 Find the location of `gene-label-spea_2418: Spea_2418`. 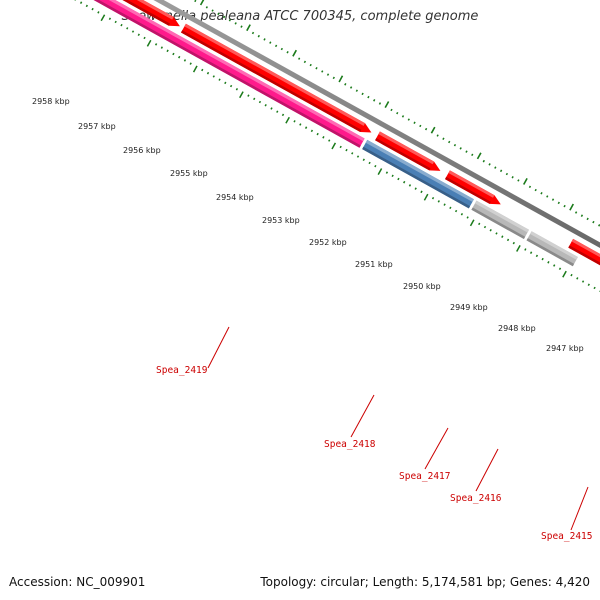

gene-label-spea_2418: Spea_2418 is located at coordinates (350, 444).